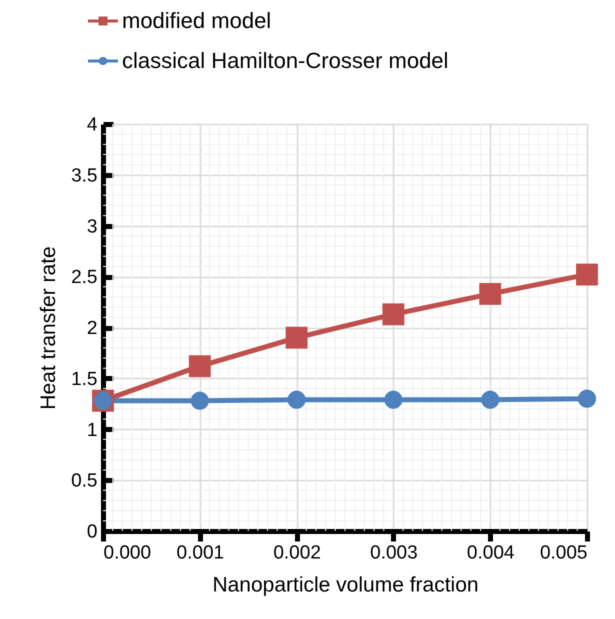 The width and height of the screenshot is (615, 619). I want to click on x-tick-label: 0.000, so click(128, 553).